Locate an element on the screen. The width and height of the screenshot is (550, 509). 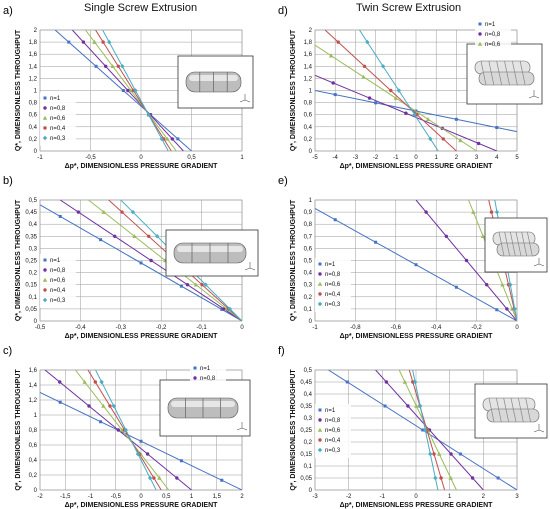
y-tick-label: 1,2 is located at coordinates (33, 401).